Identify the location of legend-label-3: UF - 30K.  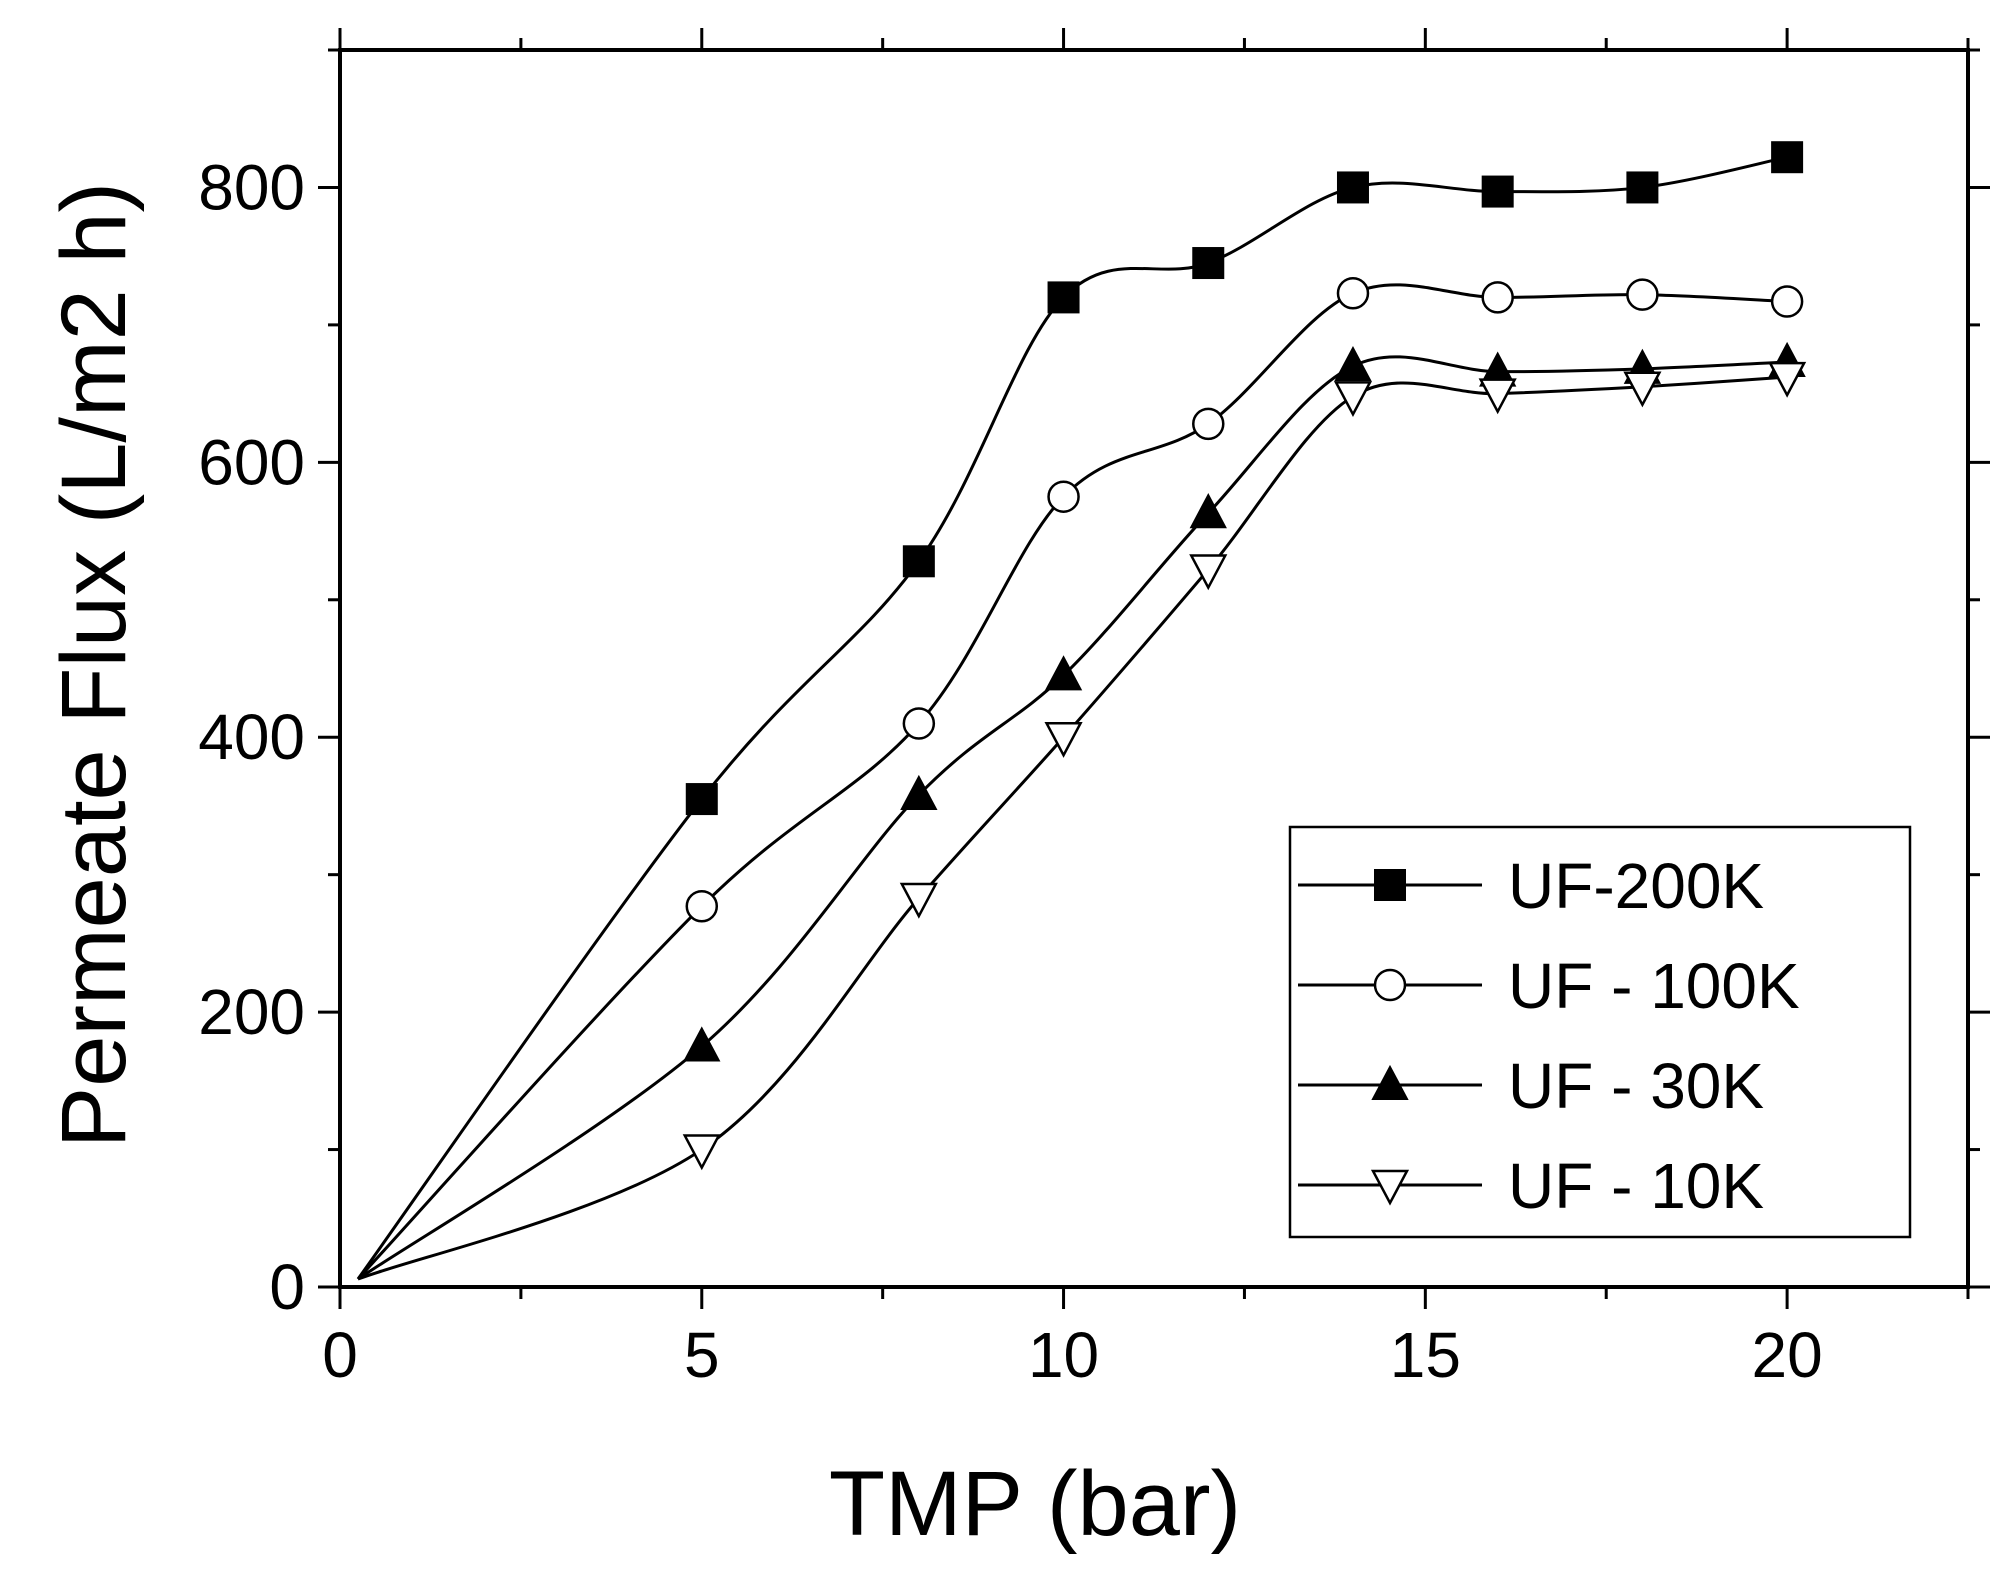
(1636, 1086).